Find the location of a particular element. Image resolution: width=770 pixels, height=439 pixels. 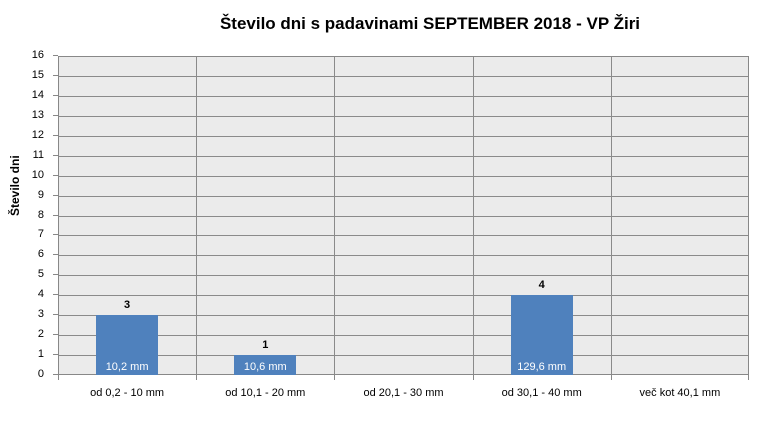

bar: 10,6 mm is located at coordinates (265, 365).